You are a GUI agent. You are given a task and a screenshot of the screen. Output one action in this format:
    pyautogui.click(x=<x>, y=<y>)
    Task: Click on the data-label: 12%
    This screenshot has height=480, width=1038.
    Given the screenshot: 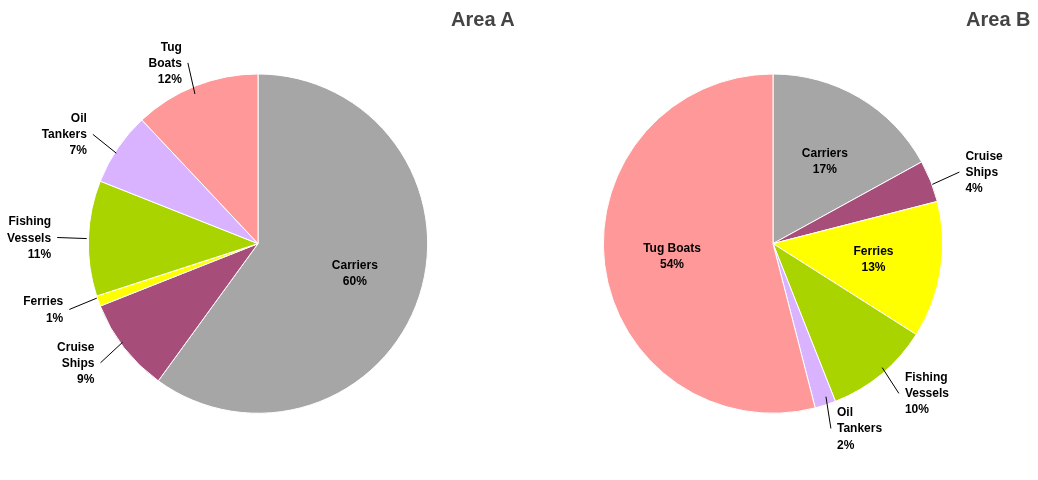 What is the action you would take?
    pyautogui.click(x=170, y=78)
    